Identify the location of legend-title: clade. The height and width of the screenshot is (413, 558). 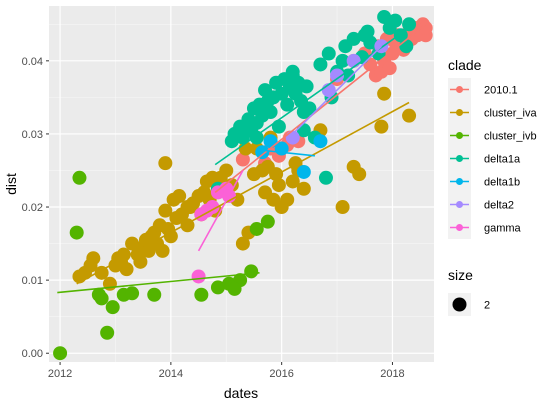
(465, 65).